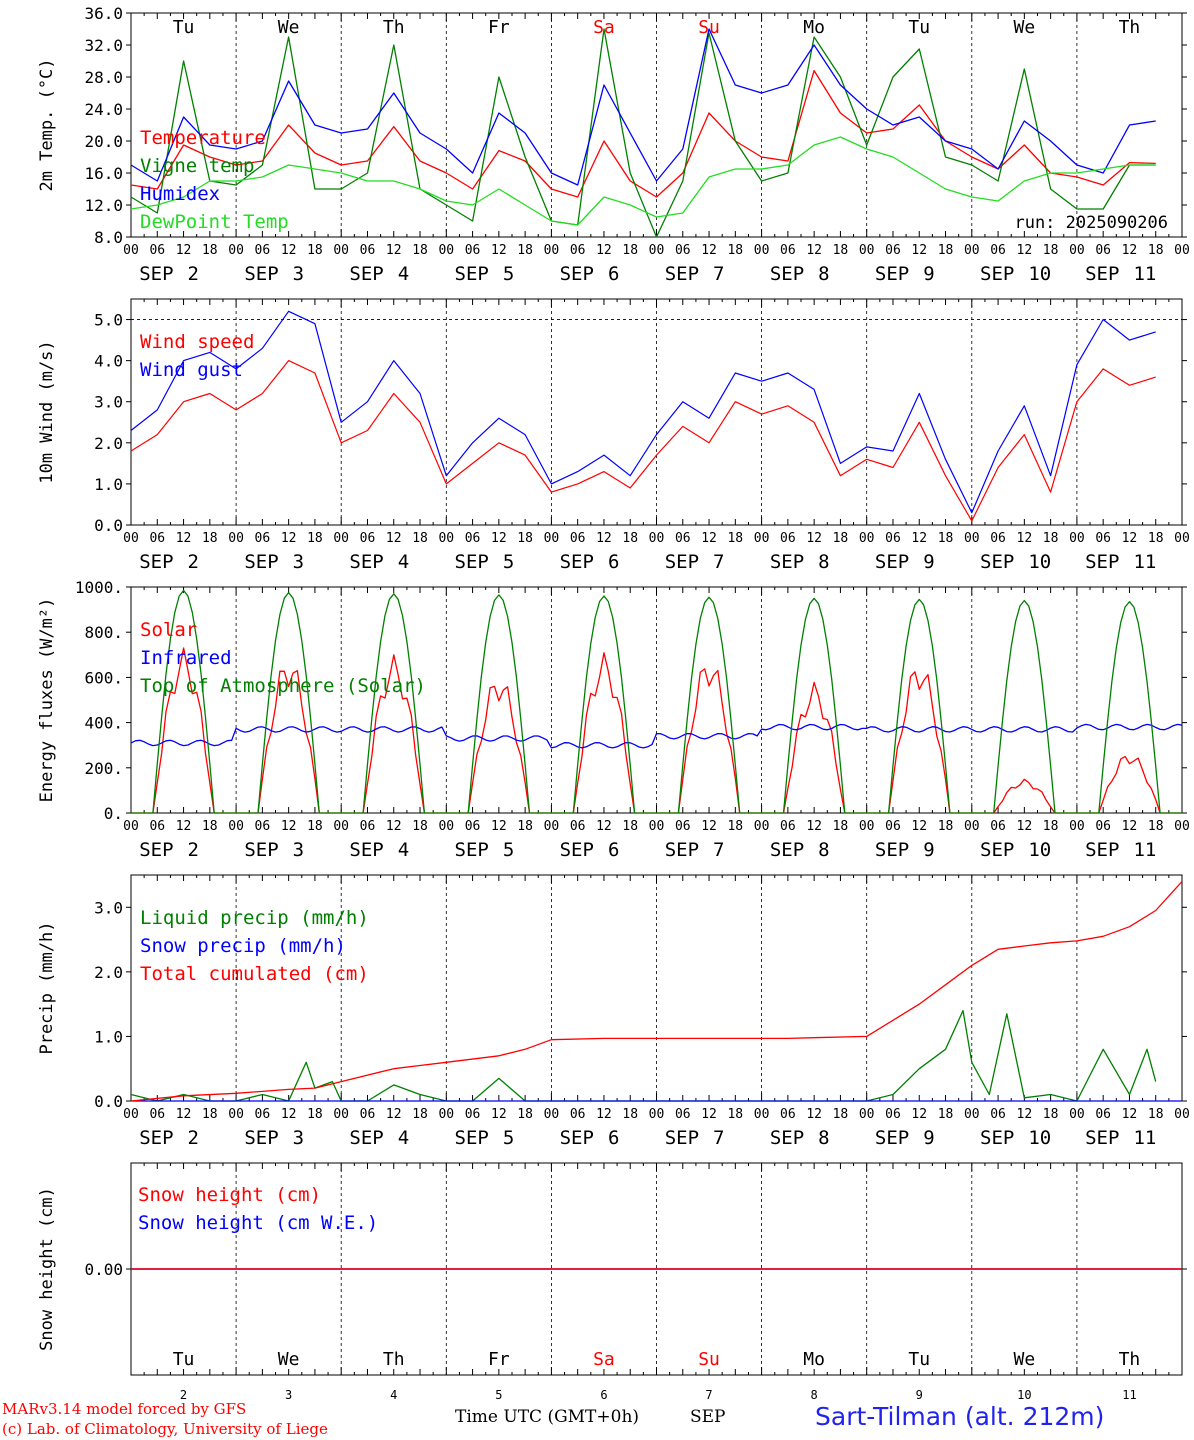  What do you see at coordinates (193, 850) in the screenshot?
I see `date-day-label: 2` at bounding box center [193, 850].